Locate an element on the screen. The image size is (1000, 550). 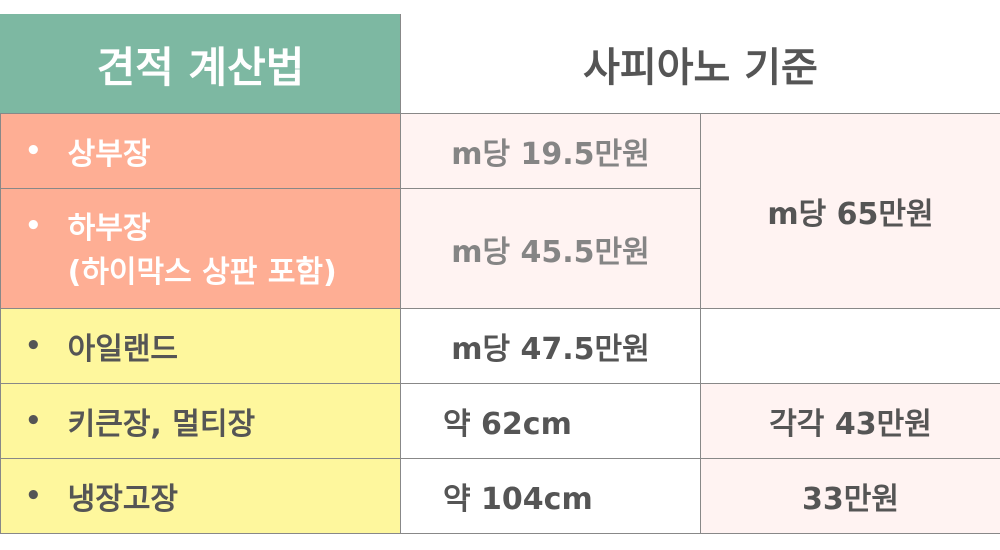
header-title-left: 견적 계산법 is located at coordinates (200, 67).